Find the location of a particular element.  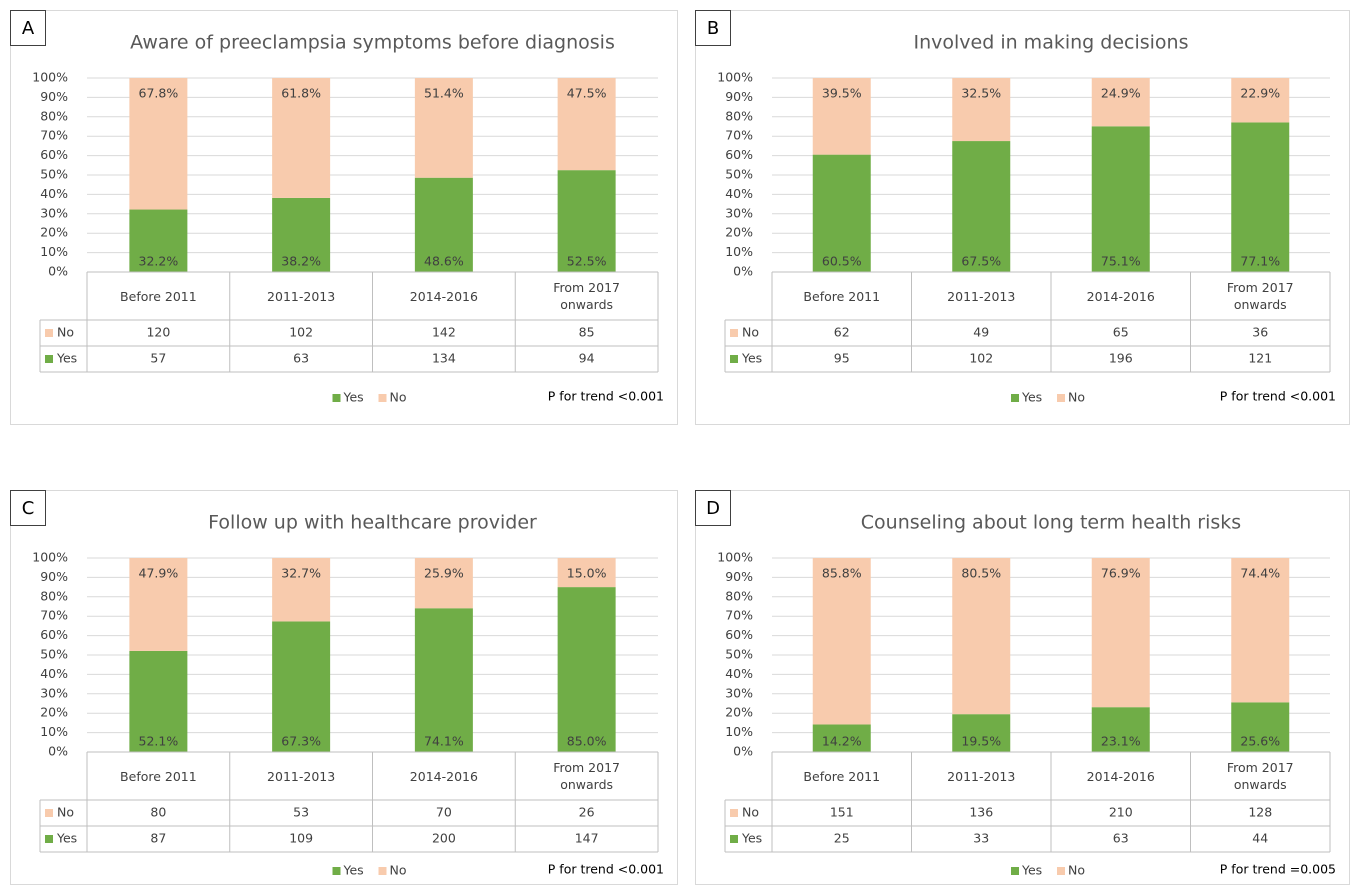

table-cell: 128 is located at coordinates (1260, 812).